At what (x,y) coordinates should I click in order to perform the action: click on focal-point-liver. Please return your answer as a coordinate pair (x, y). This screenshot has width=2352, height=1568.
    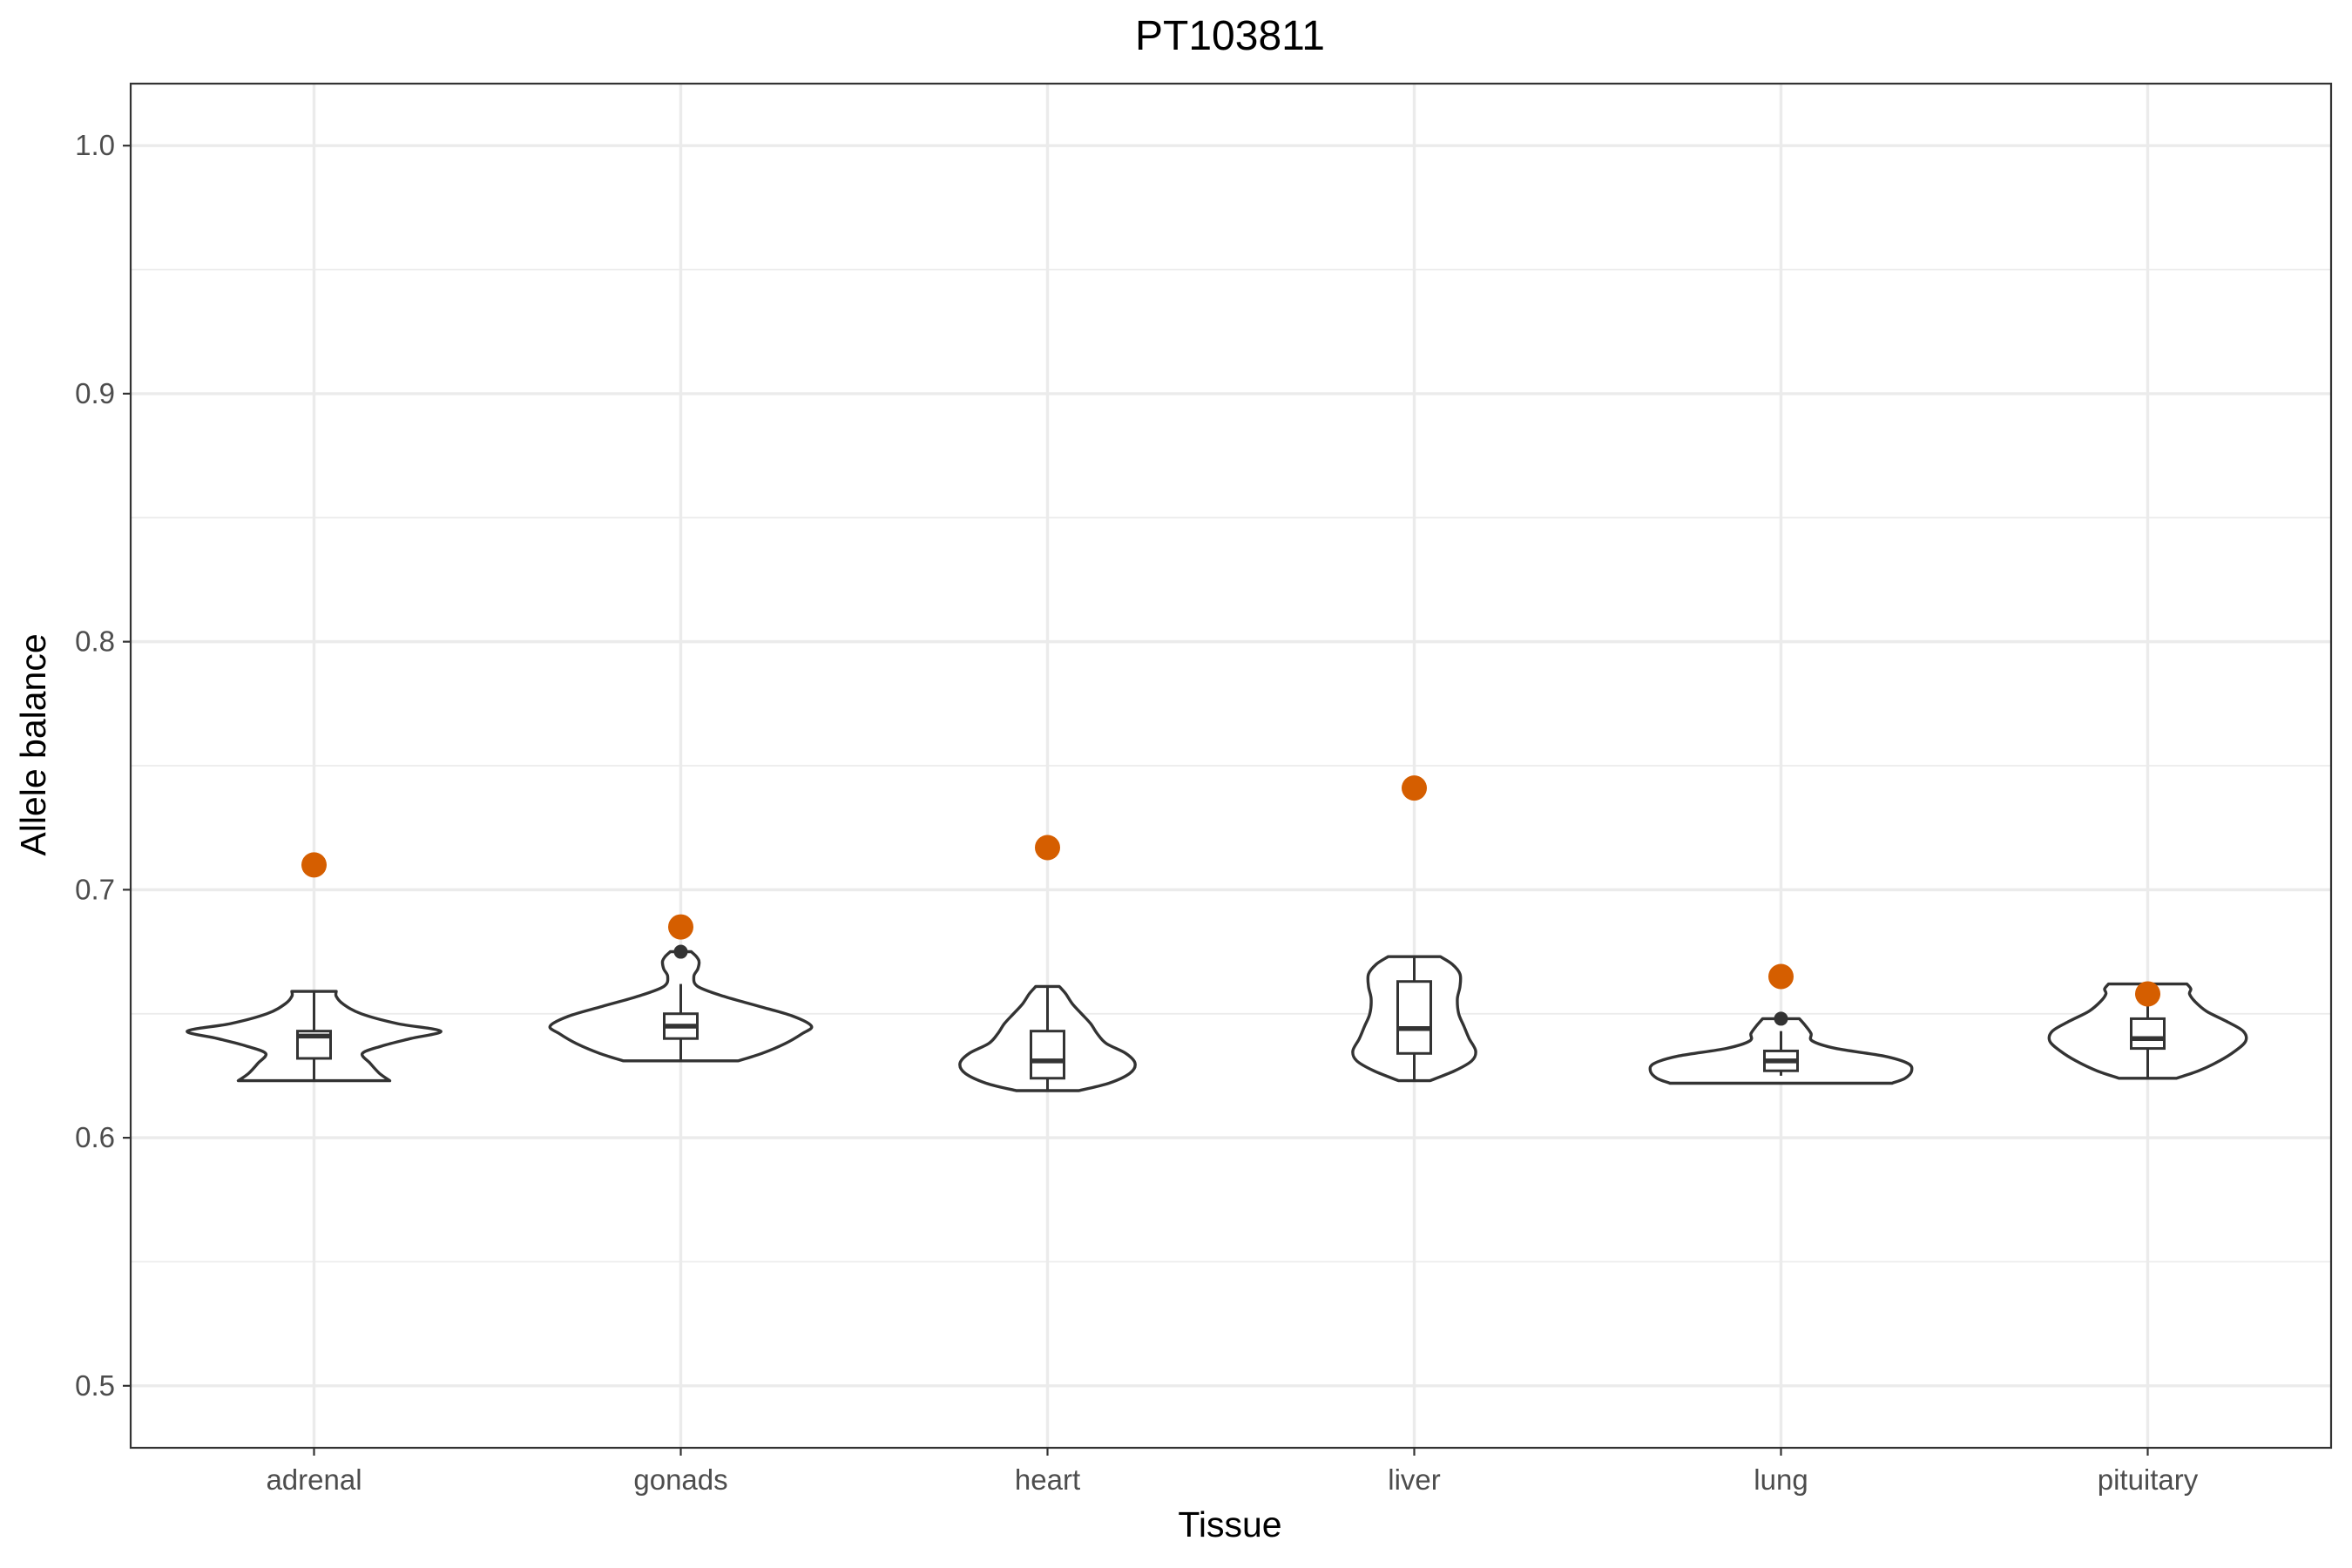
    Looking at the image, I should click on (1414, 788).